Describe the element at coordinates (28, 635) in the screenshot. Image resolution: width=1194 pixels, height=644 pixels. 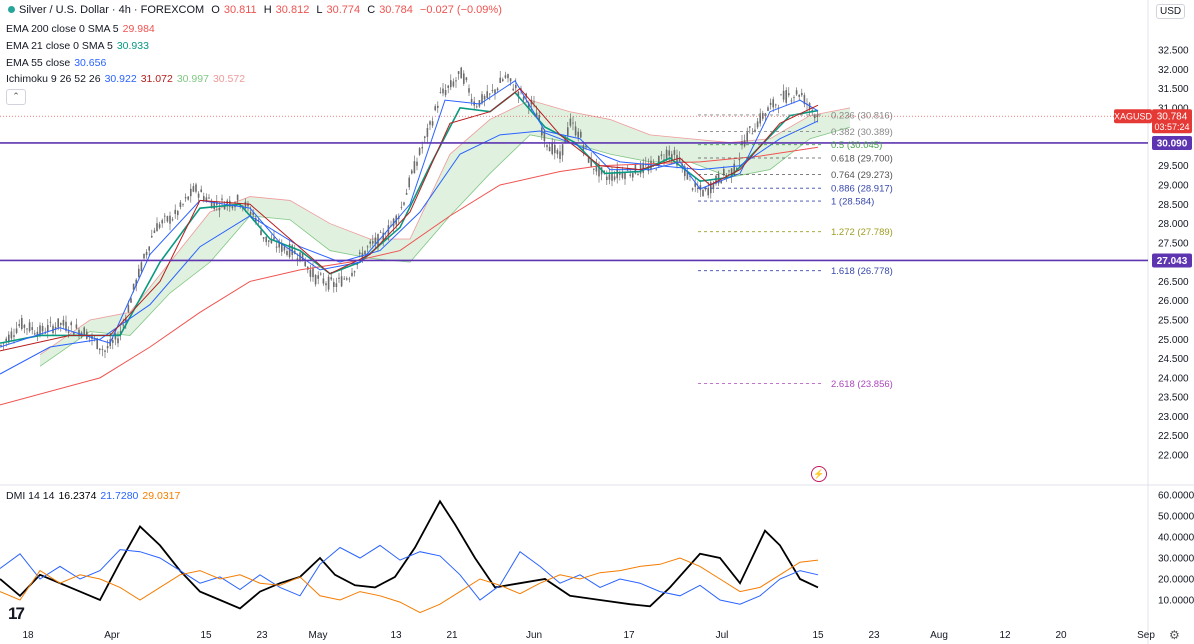
I see `time-tick-label: 18` at that location.